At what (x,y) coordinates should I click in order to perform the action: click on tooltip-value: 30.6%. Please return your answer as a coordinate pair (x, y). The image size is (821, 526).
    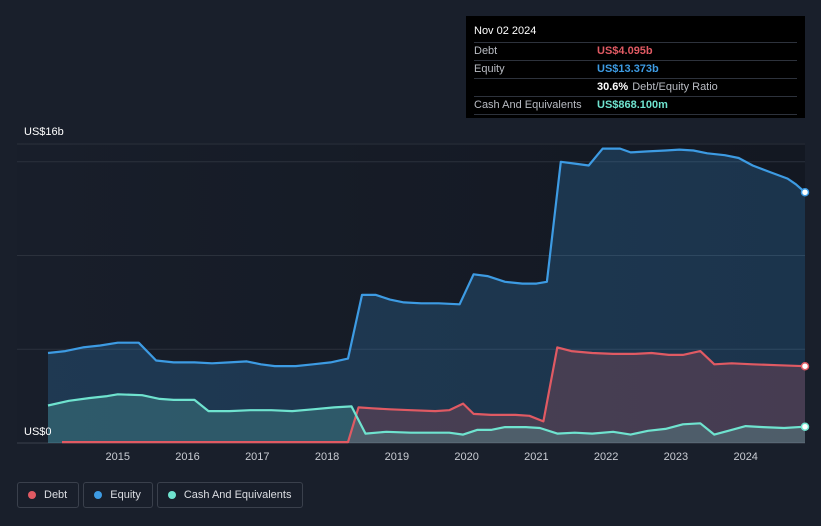
    Looking at the image, I should click on (613, 87).